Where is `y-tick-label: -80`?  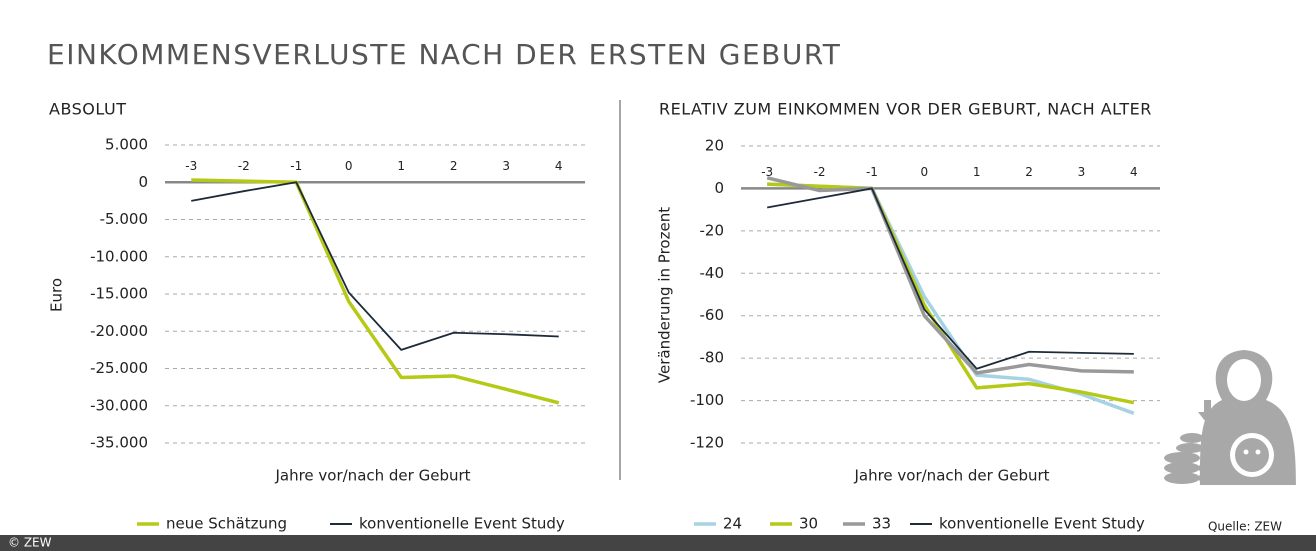 y-tick-label: -80 is located at coordinates (712, 358).